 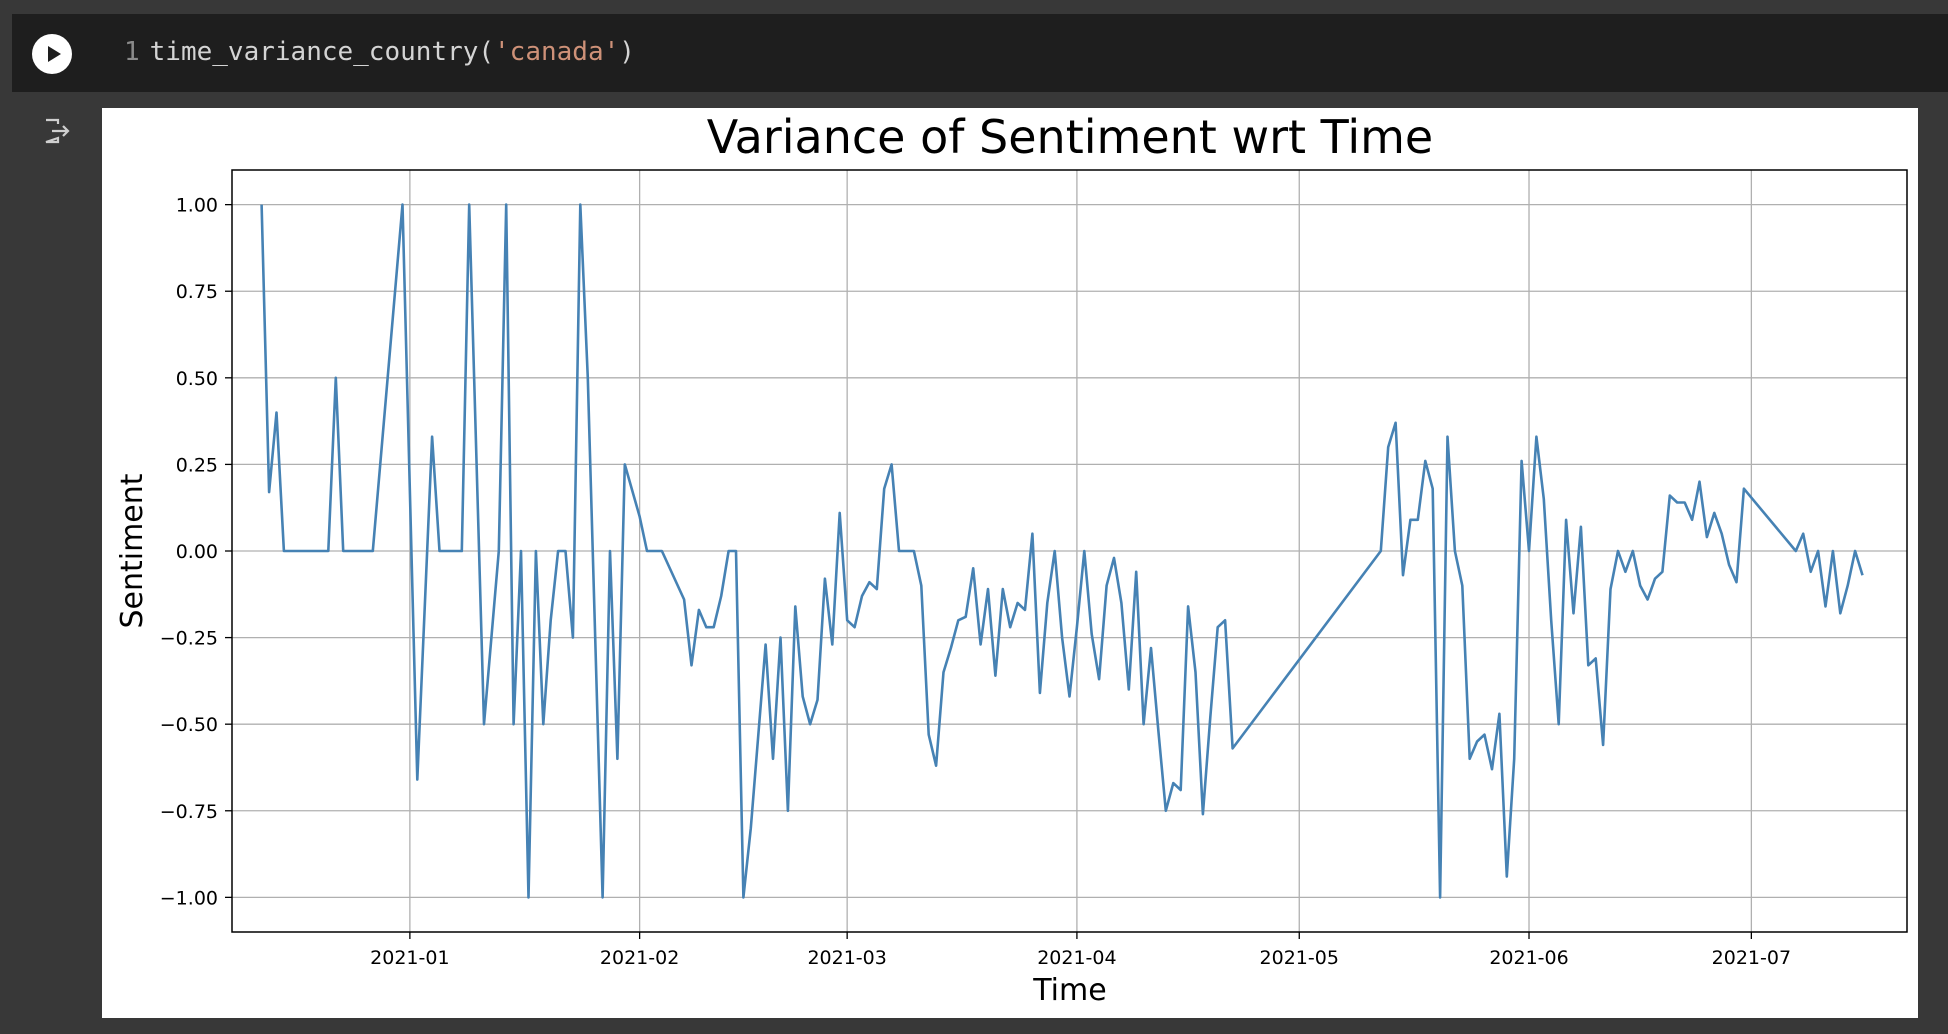 What do you see at coordinates (132, 52) in the screenshot?
I see `line-number: 1` at bounding box center [132, 52].